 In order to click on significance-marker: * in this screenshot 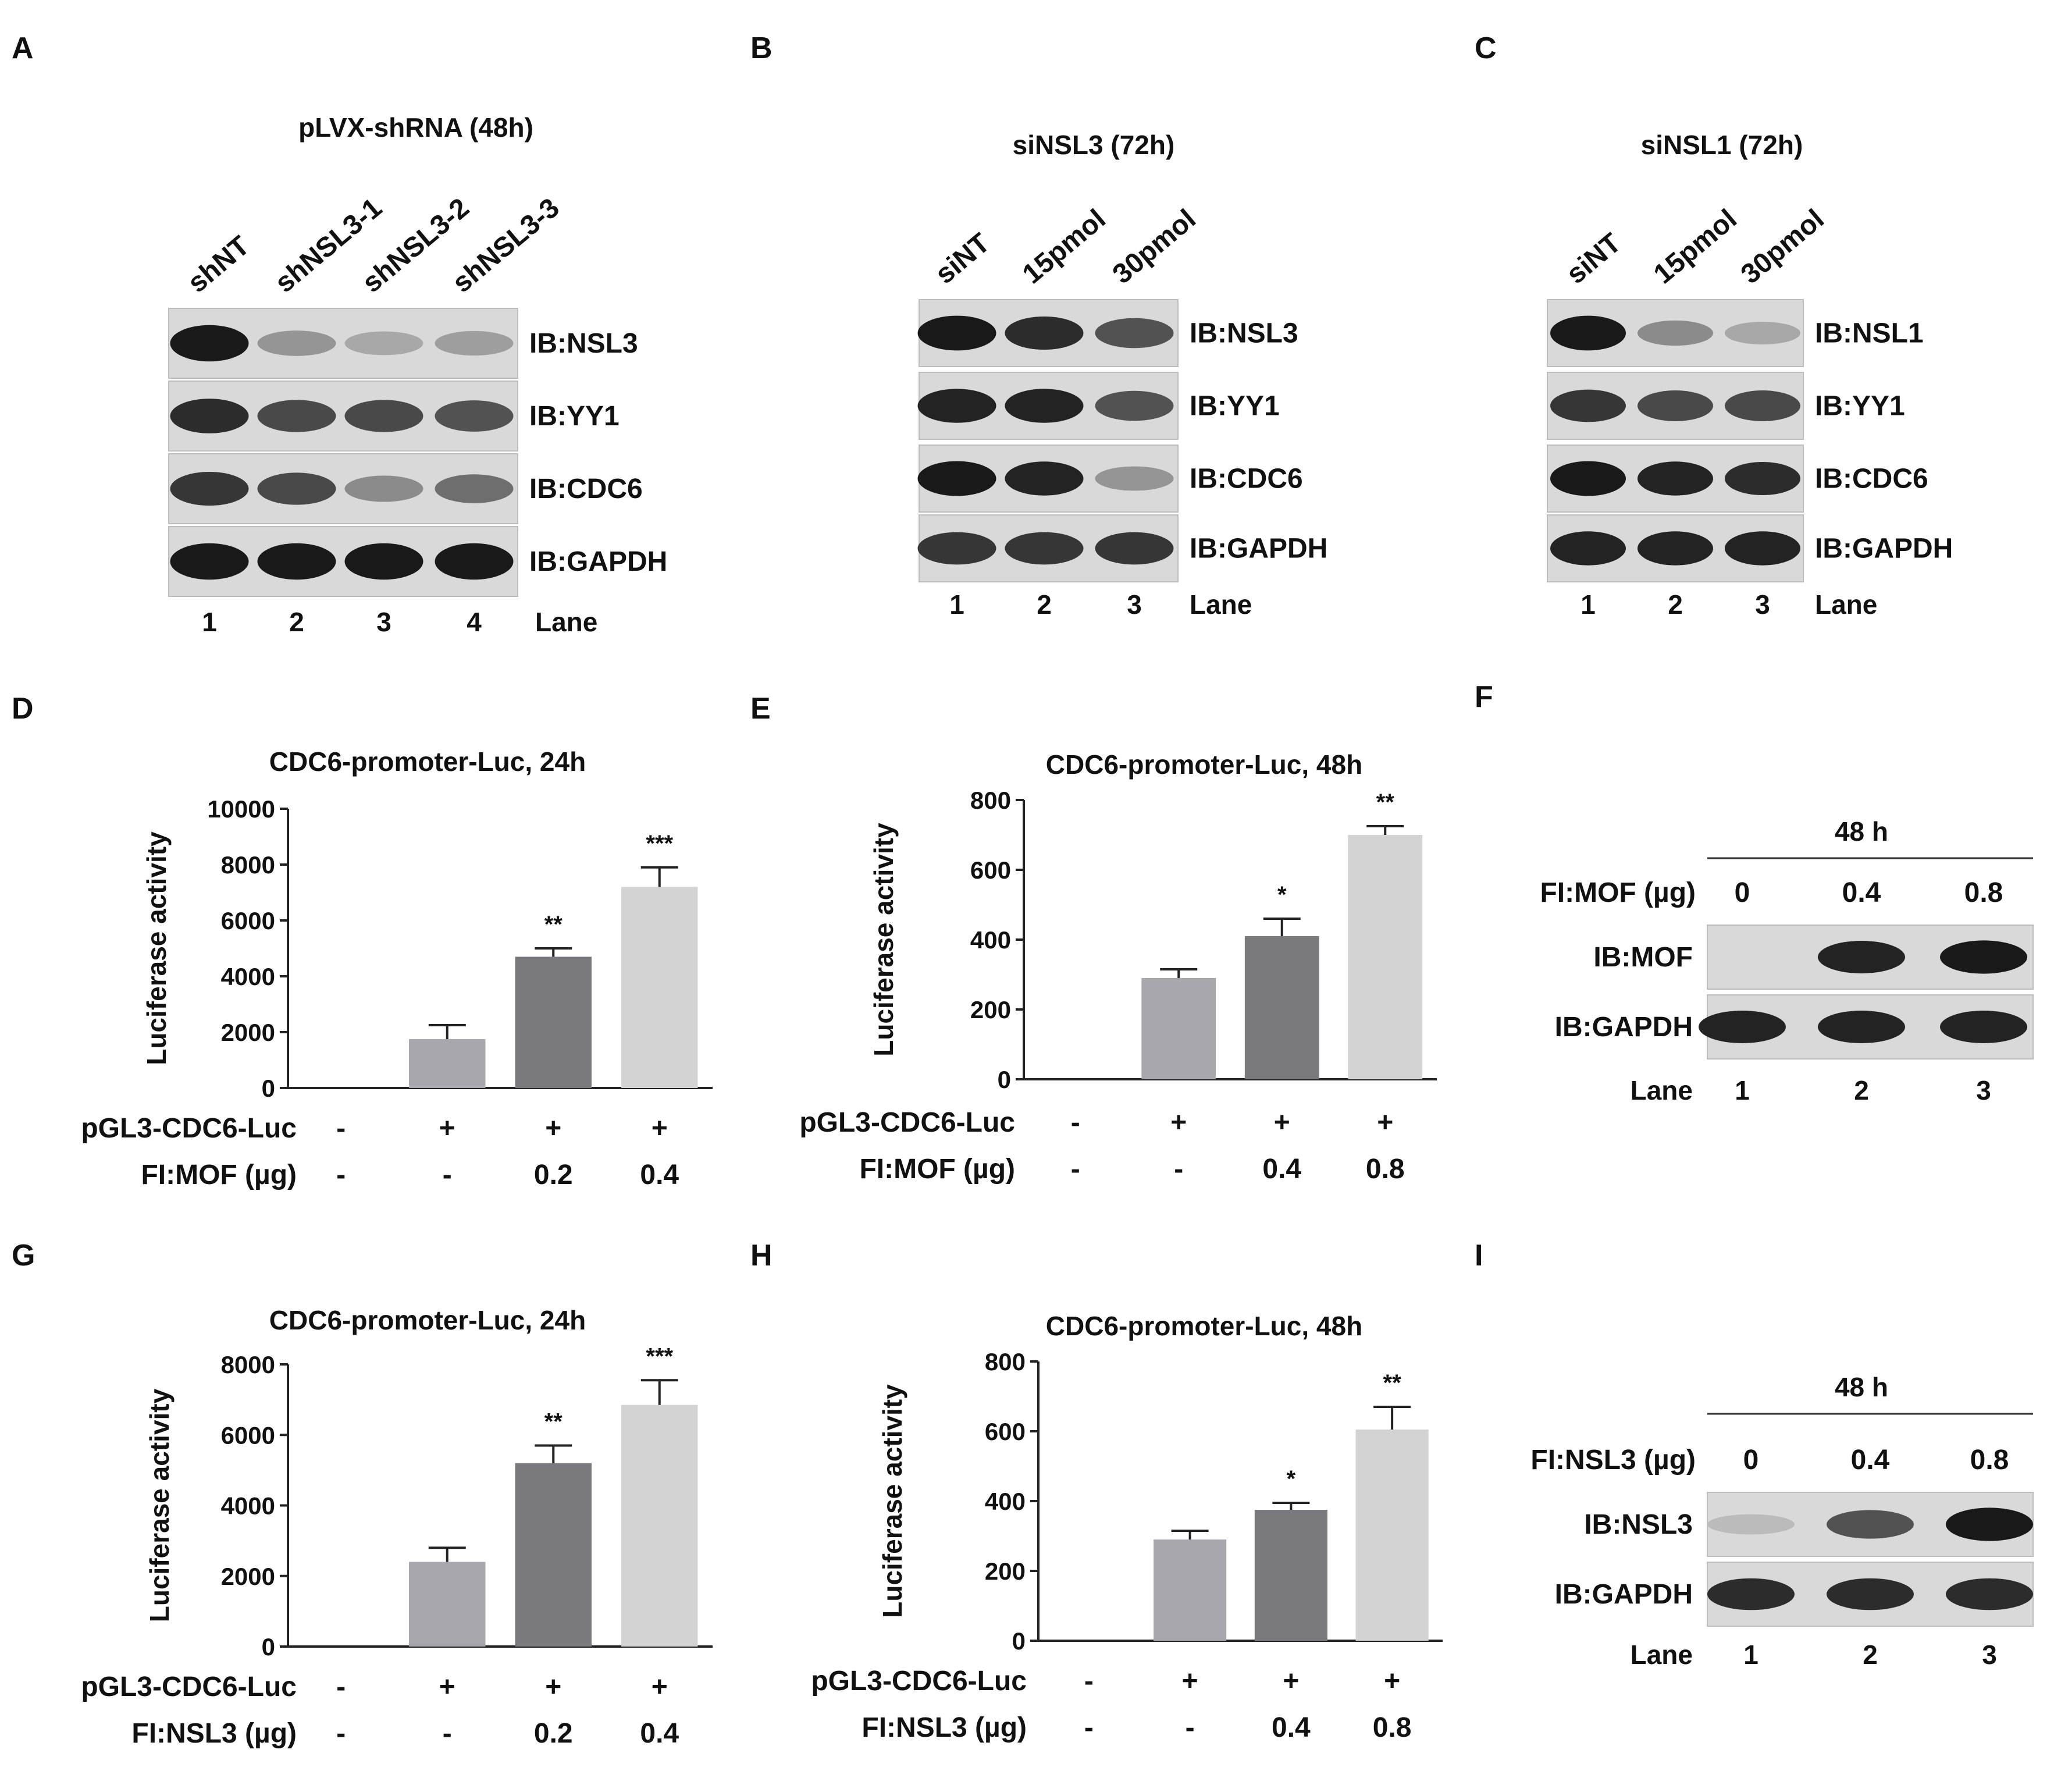, I will do `click(1292, 1479)`.